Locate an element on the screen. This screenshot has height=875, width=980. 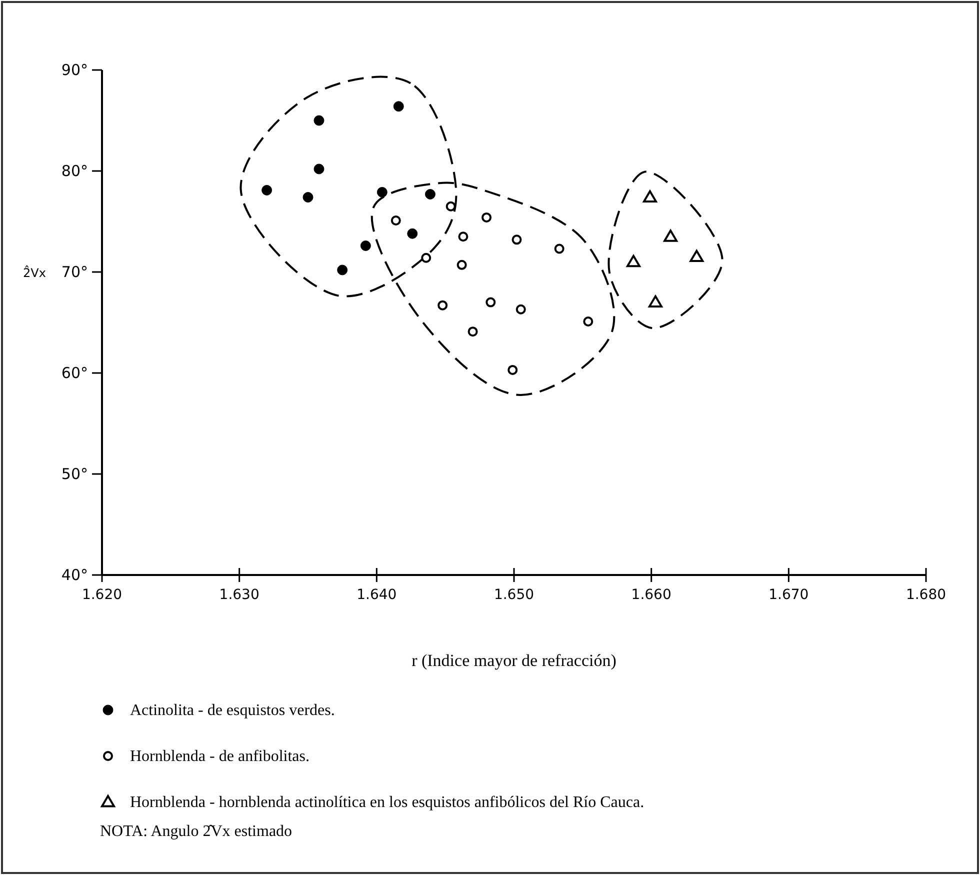
x-tick-label: 1.620 is located at coordinates (102, 595).